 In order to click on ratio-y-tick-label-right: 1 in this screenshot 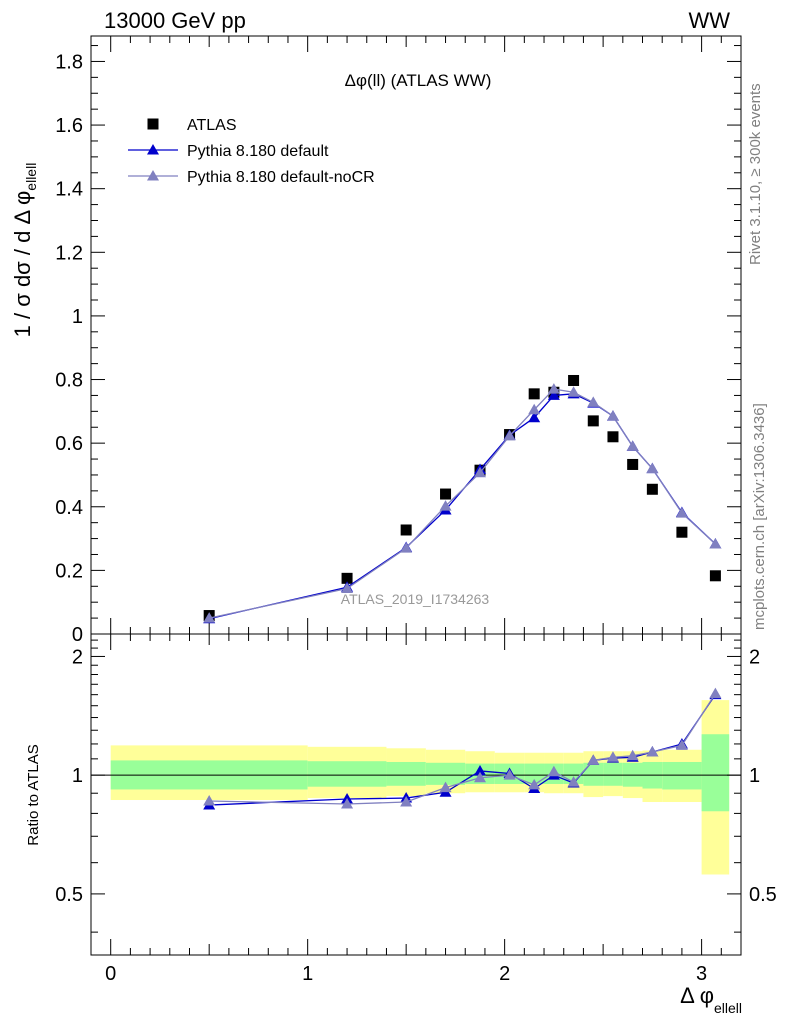, I will do `click(754, 776)`.